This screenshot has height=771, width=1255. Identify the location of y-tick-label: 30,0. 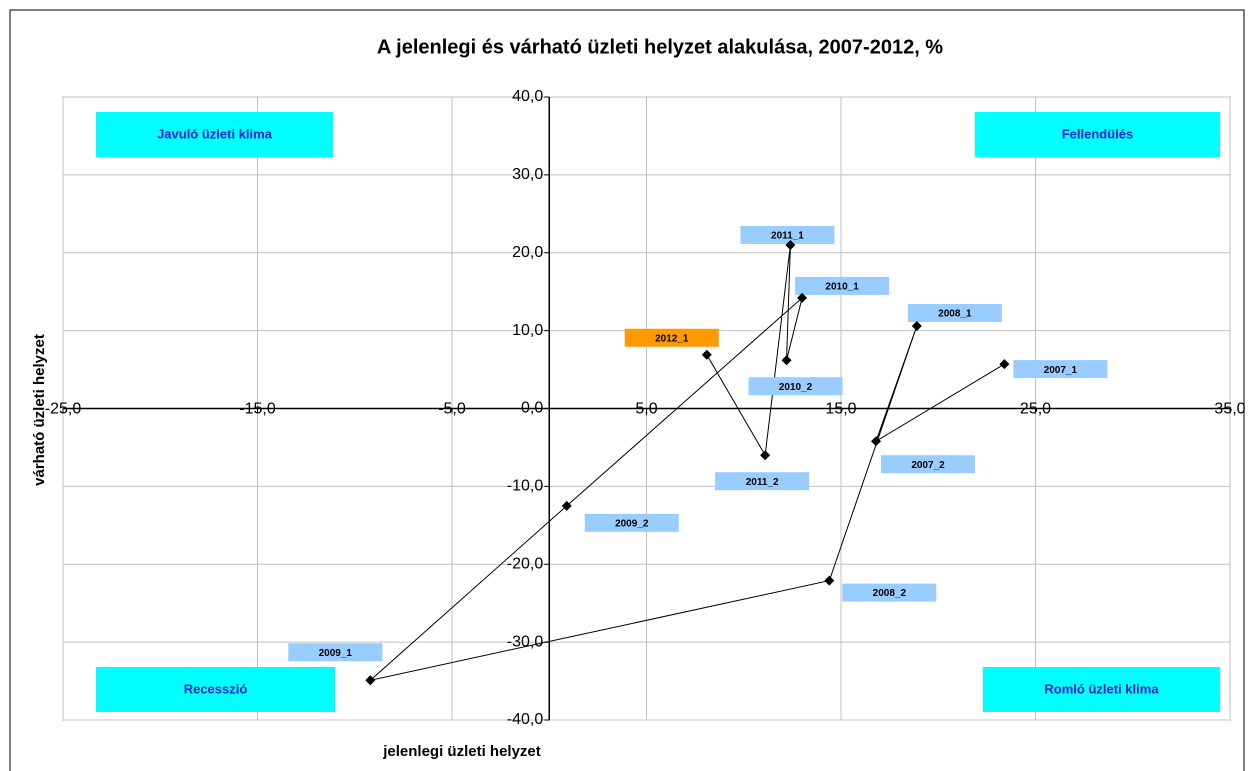
(527, 174).